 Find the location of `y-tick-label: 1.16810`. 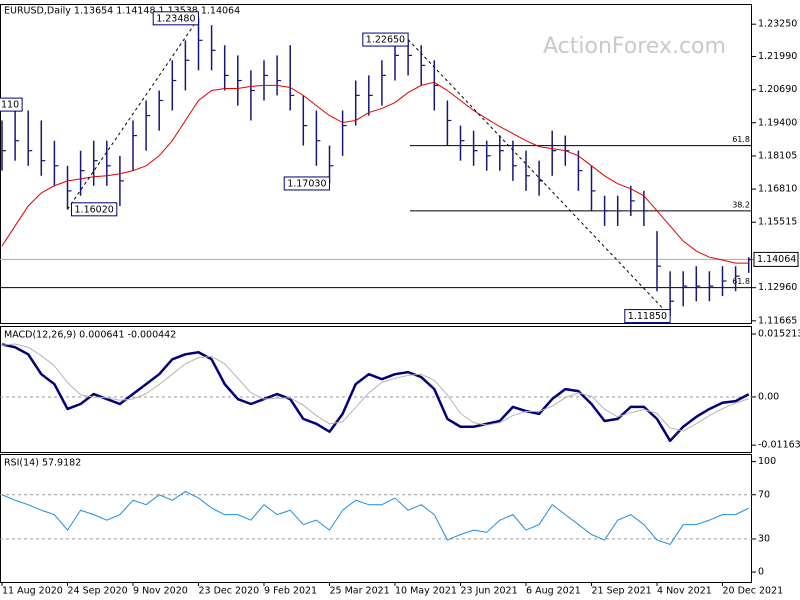

y-tick-label: 1.16810 is located at coordinates (777, 189).